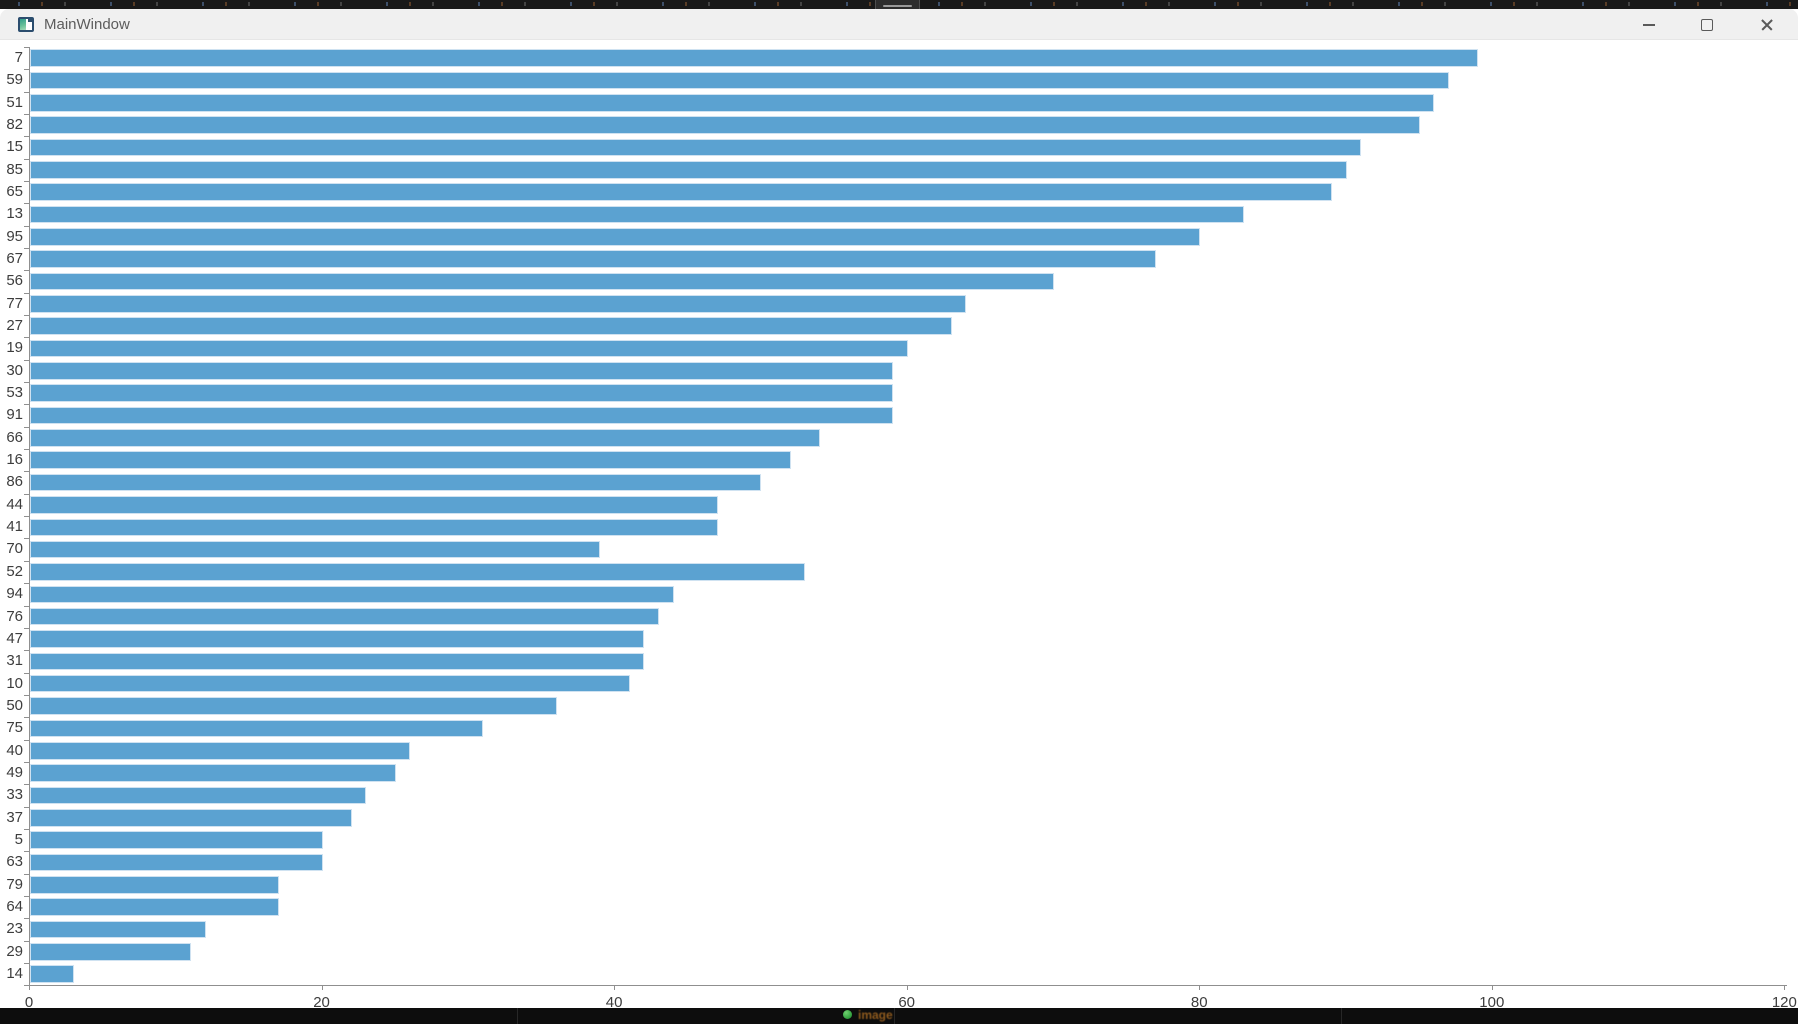 This screenshot has width=1798, height=1024. Describe the element at coordinates (14, 549) in the screenshot. I see `y-axis-label: 70` at that location.